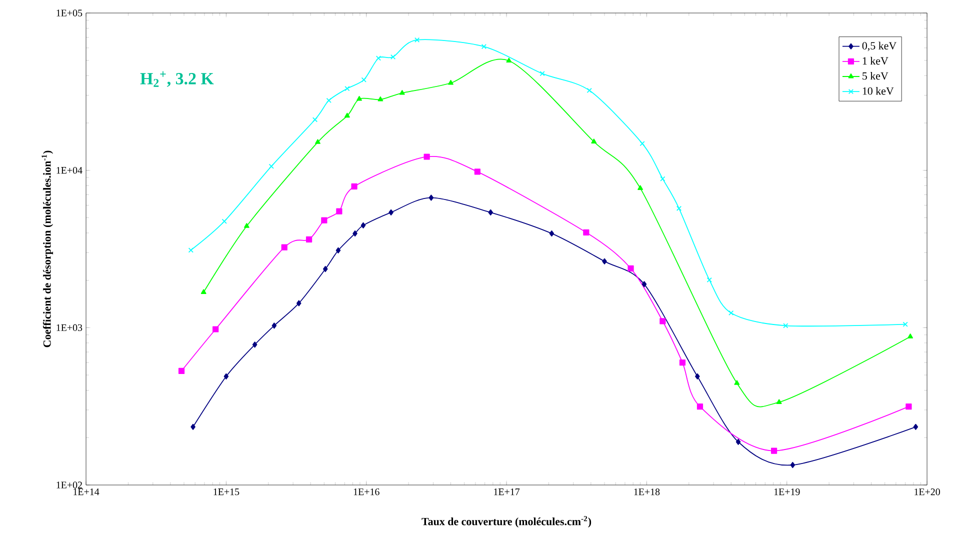 This screenshot has width=957, height=560. Describe the element at coordinates (647, 492) in the screenshot. I see `x-tick-label: 1E+18` at that location.